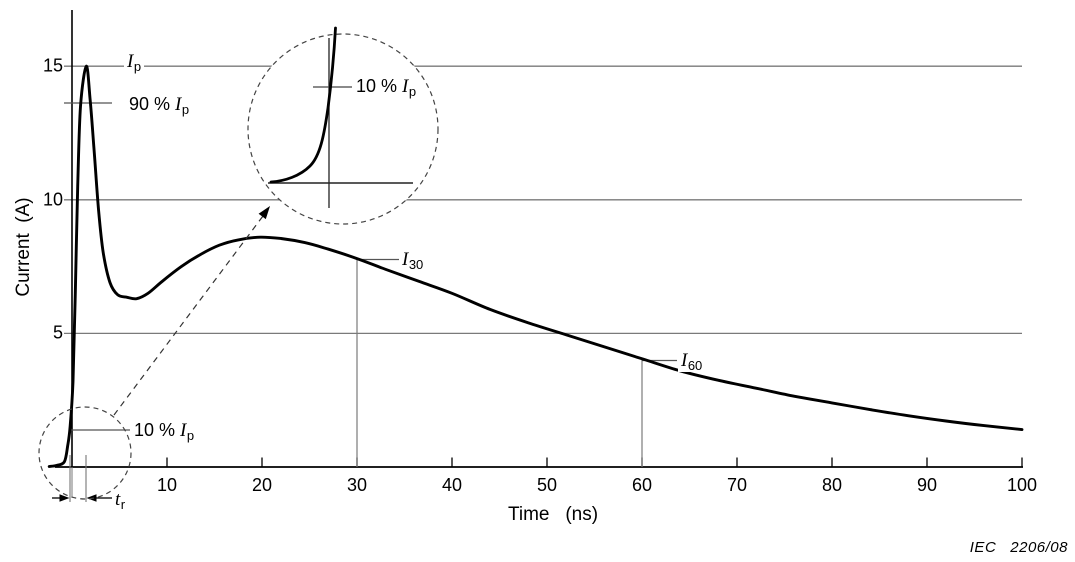 The image size is (1075, 562). Describe the element at coordinates (737, 485) in the screenshot. I see `x-tick-label-70: 70` at that location.